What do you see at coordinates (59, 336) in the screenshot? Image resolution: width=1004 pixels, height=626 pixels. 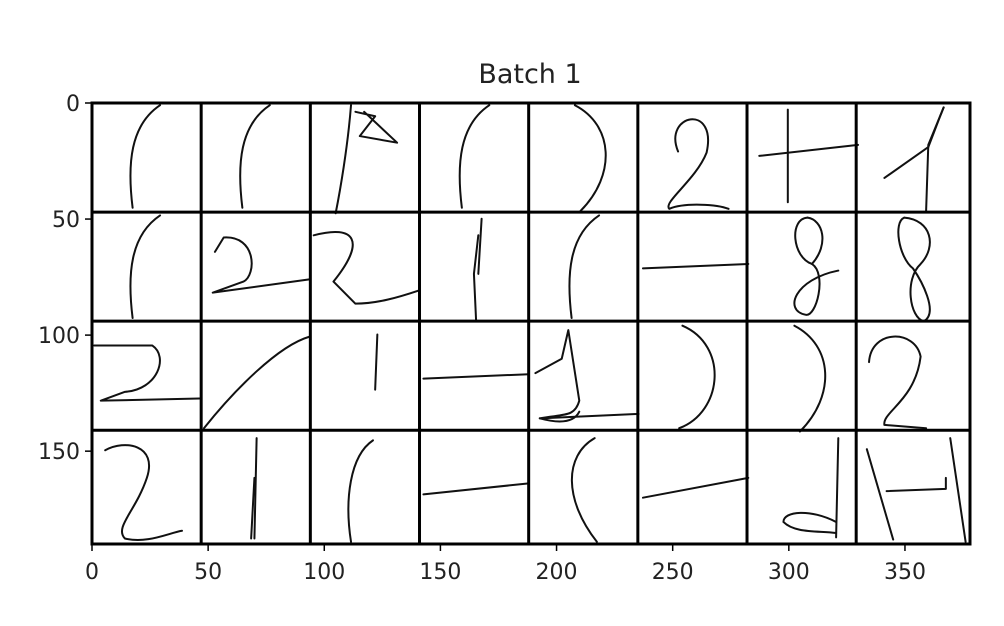 I see `y-tick-label: 100` at bounding box center [59, 336].